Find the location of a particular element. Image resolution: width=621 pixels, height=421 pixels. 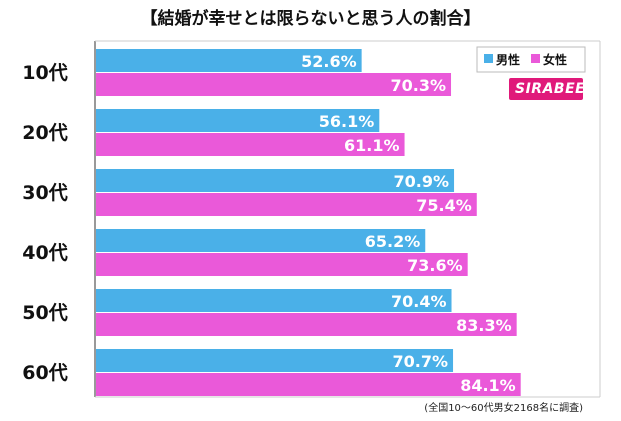

category-label: 60代 is located at coordinates (44, 373).